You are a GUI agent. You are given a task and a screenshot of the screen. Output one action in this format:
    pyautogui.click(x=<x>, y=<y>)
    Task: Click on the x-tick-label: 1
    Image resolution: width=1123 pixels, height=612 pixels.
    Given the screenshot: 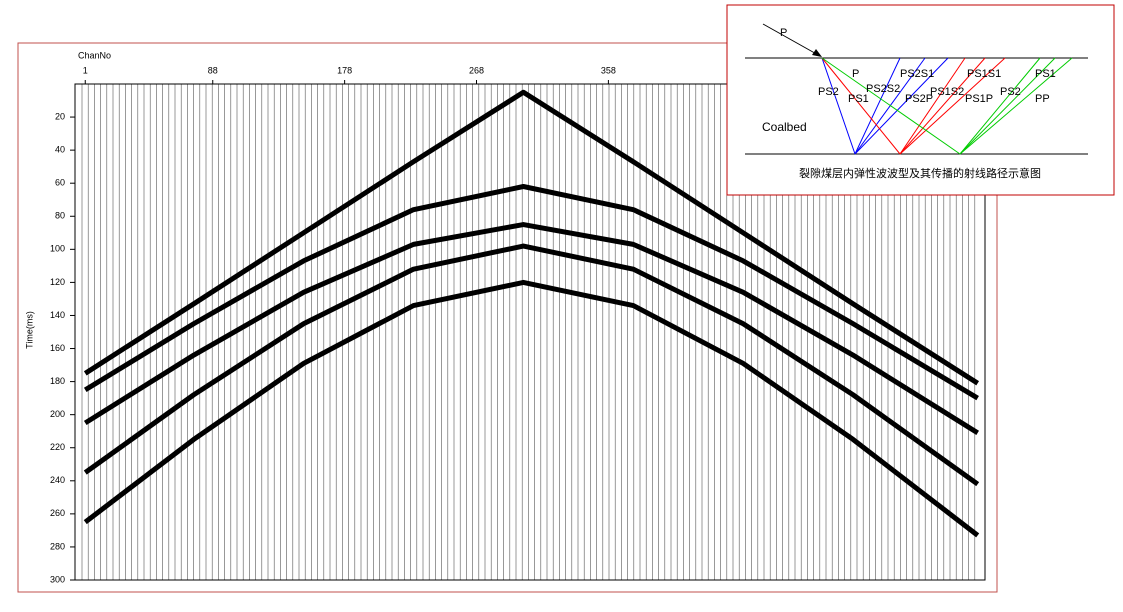 What is the action you would take?
    pyautogui.click(x=85, y=70)
    